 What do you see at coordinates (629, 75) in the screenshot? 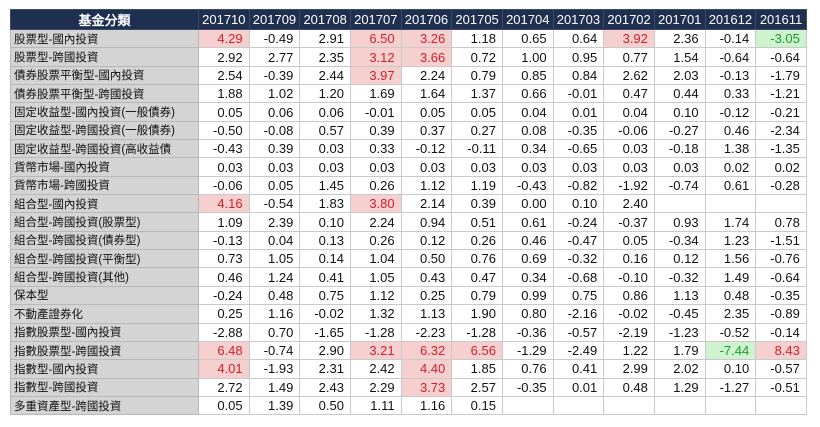
I see `return-cell: 2.62` at bounding box center [629, 75].